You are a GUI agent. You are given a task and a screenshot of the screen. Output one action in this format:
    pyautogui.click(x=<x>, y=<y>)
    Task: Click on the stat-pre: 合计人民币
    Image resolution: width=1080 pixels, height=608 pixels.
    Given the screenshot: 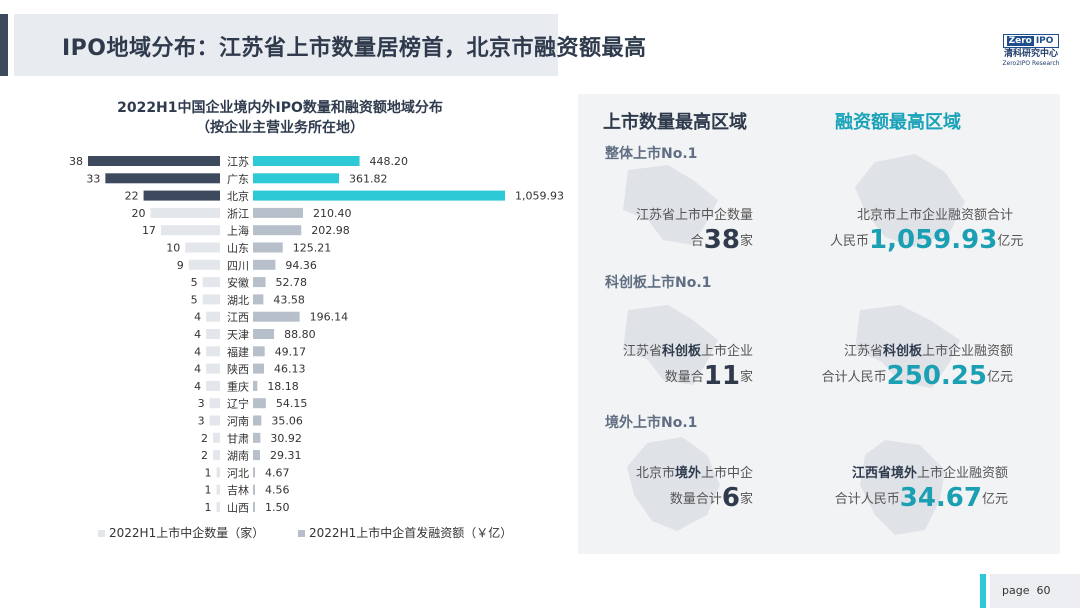 What is the action you would take?
    pyautogui.click(x=854, y=377)
    